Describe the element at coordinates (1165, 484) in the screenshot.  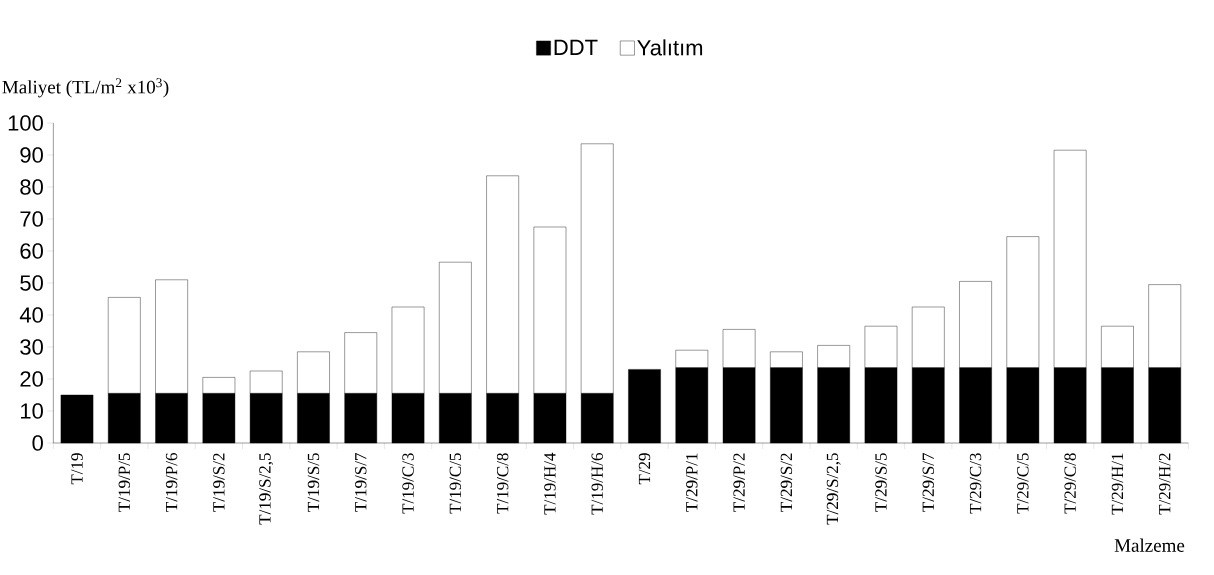
I see `x-tick-label: T/29/H/2` at that location.